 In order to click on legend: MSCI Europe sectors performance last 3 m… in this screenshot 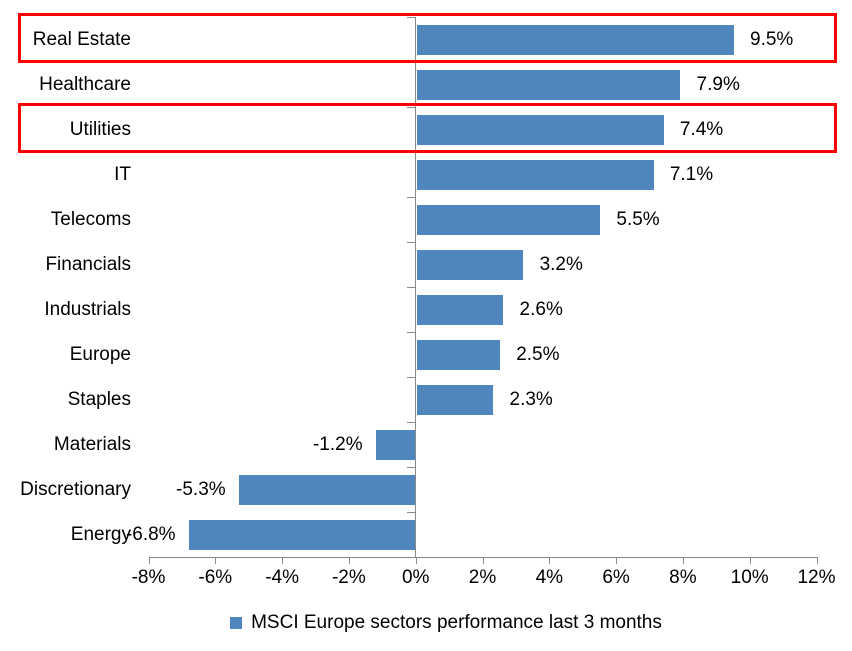, I will do `click(446, 623)`.